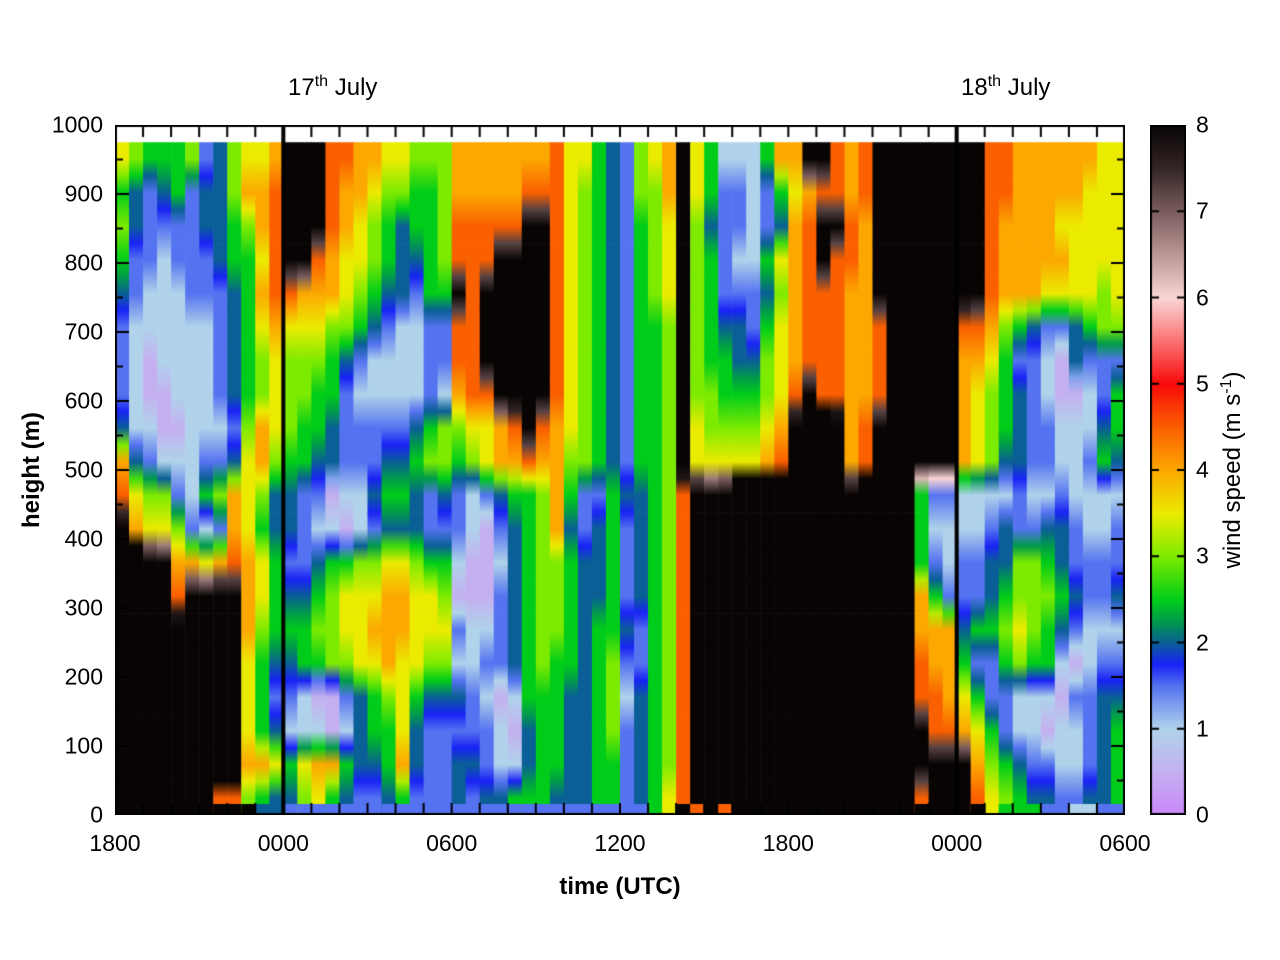  Describe the element at coordinates (974, 87) in the screenshot. I see `date-number: 18` at that location.